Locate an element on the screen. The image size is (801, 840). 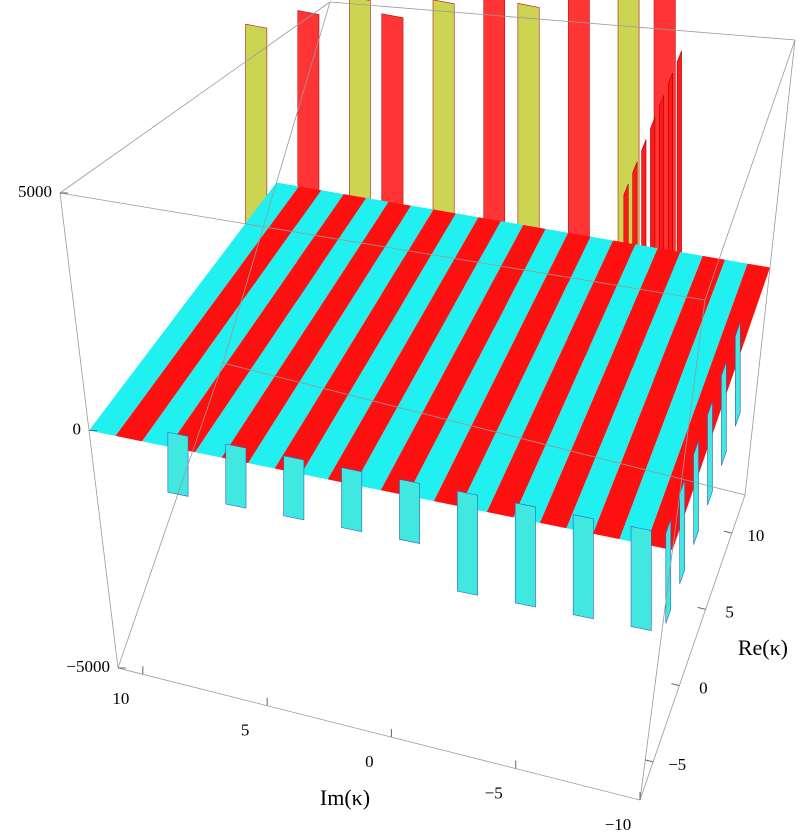
x-tick-label: 5 is located at coordinates (245, 730).